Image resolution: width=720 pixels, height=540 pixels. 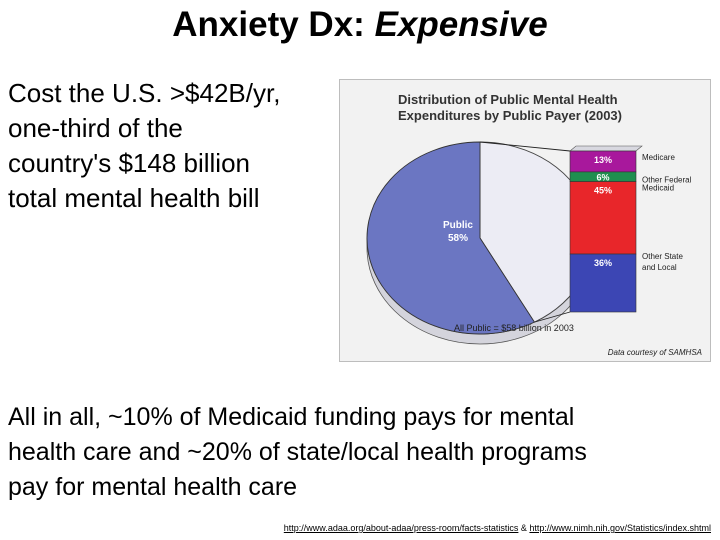 What do you see at coordinates (606, 148) in the screenshot?
I see `bar-top-face` at bounding box center [606, 148].